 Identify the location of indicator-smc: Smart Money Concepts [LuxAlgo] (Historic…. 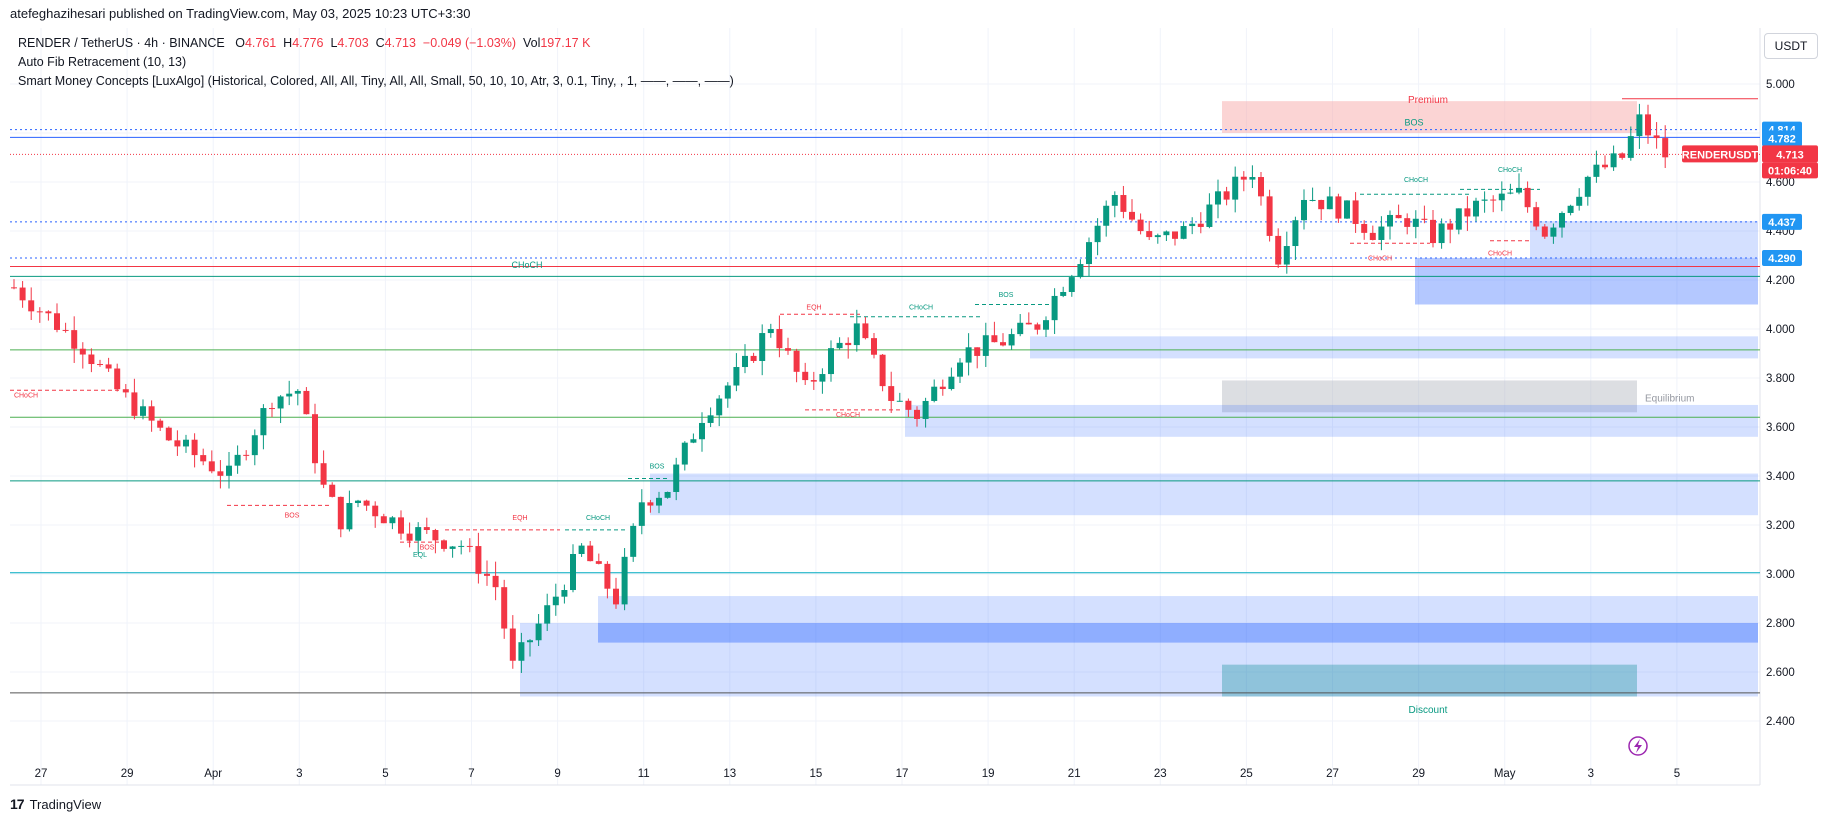
(376, 81).